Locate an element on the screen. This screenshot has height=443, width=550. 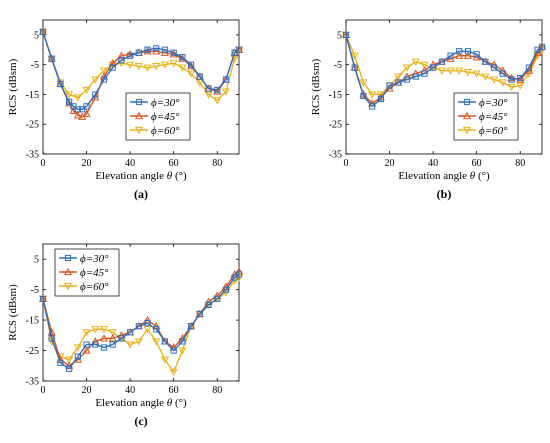
x-tick-label: 0 is located at coordinates (43, 163).